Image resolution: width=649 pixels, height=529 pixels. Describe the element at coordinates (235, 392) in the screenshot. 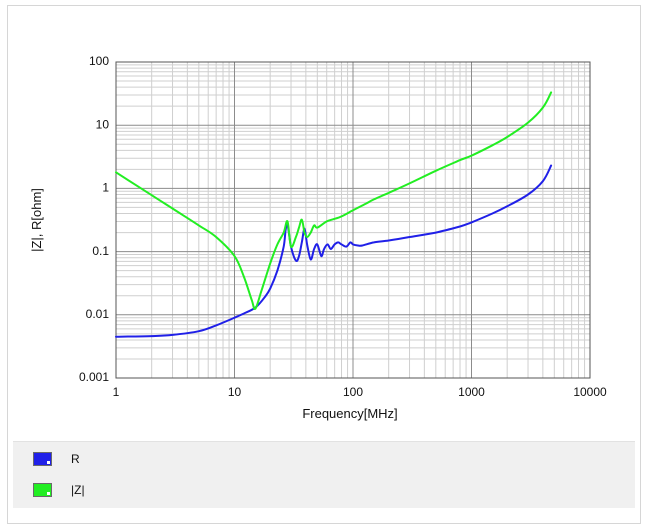

I see `x-tick-label: 10` at that location.